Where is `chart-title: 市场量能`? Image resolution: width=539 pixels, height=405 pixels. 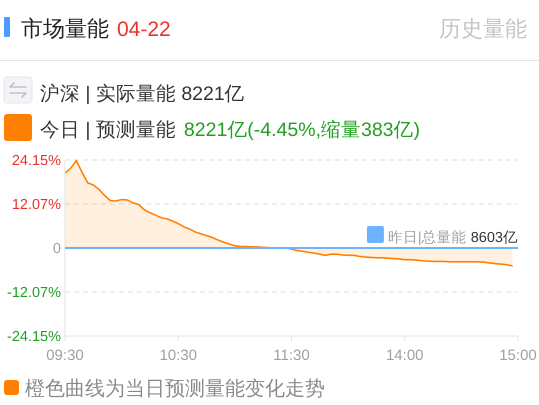
chart-title: 市场量能 is located at coordinates (65, 28).